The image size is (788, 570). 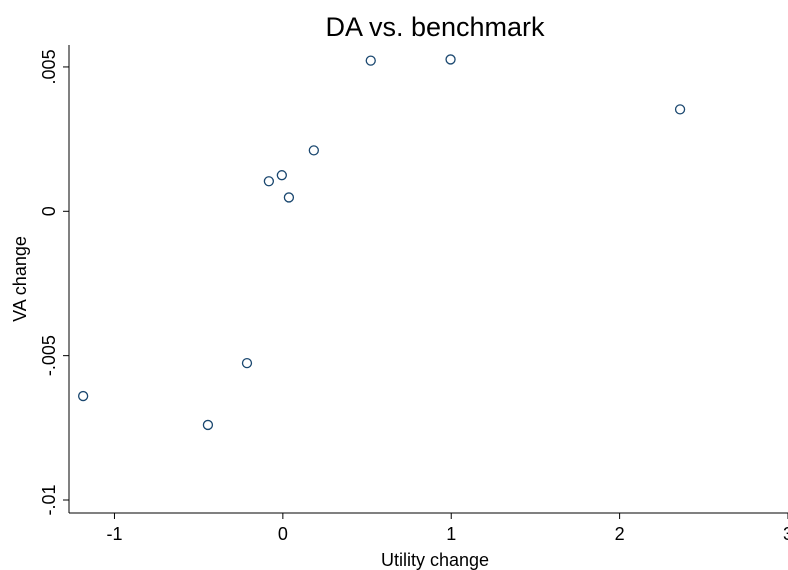 I want to click on x-axis-label: Utility change, so click(x=435, y=560).